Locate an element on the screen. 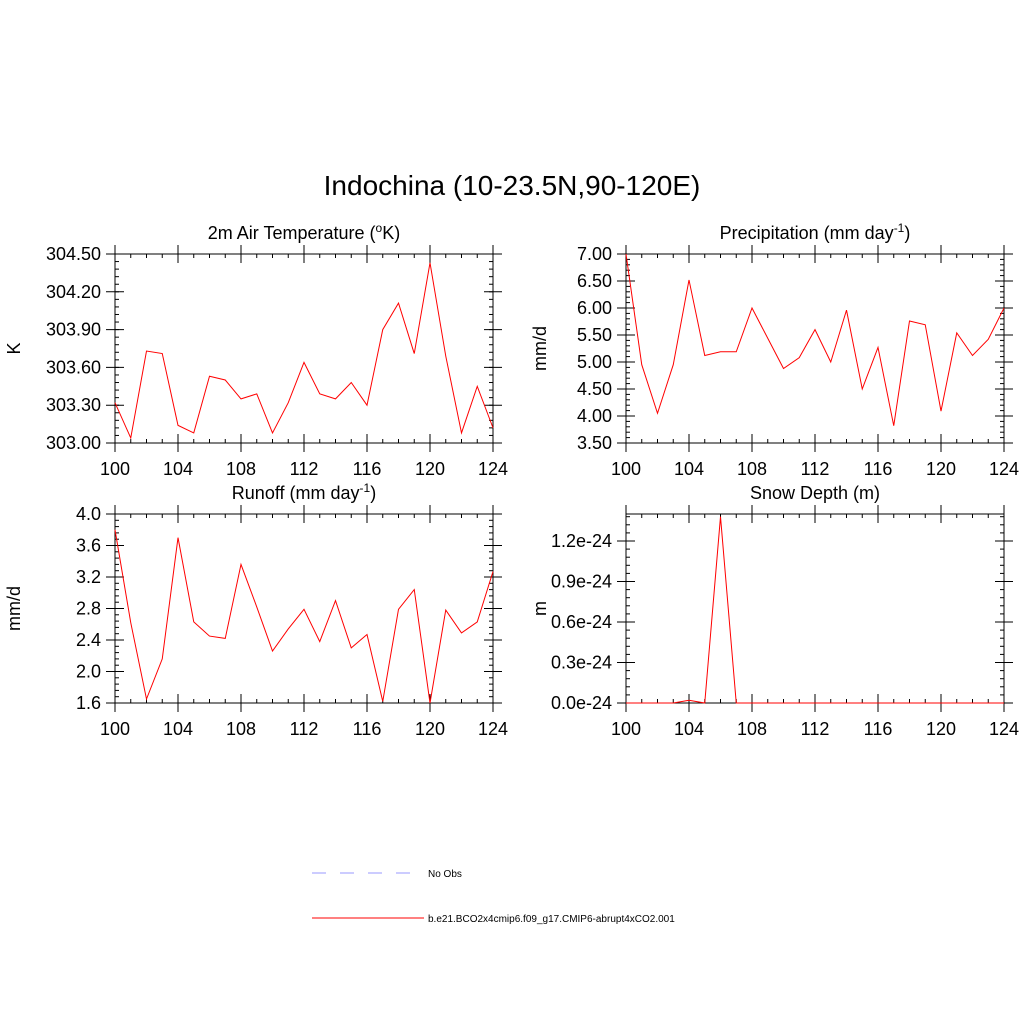  precipitation-ytick-label: 5.50 is located at coordinates (594, 335).